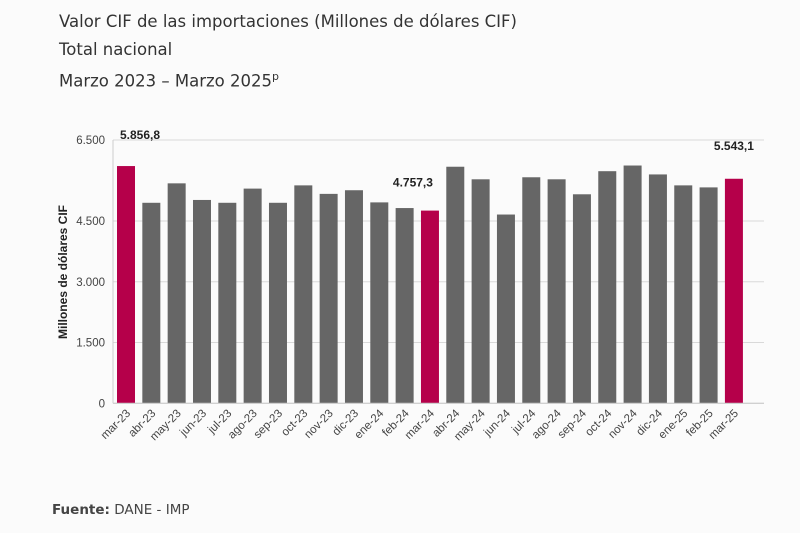 The width and height of the screenshot is (800, 533). What do you see at coordinates (275, 76) in the screenshot?
I see `preliminary-mark: p` at bounding box center [275, 76].